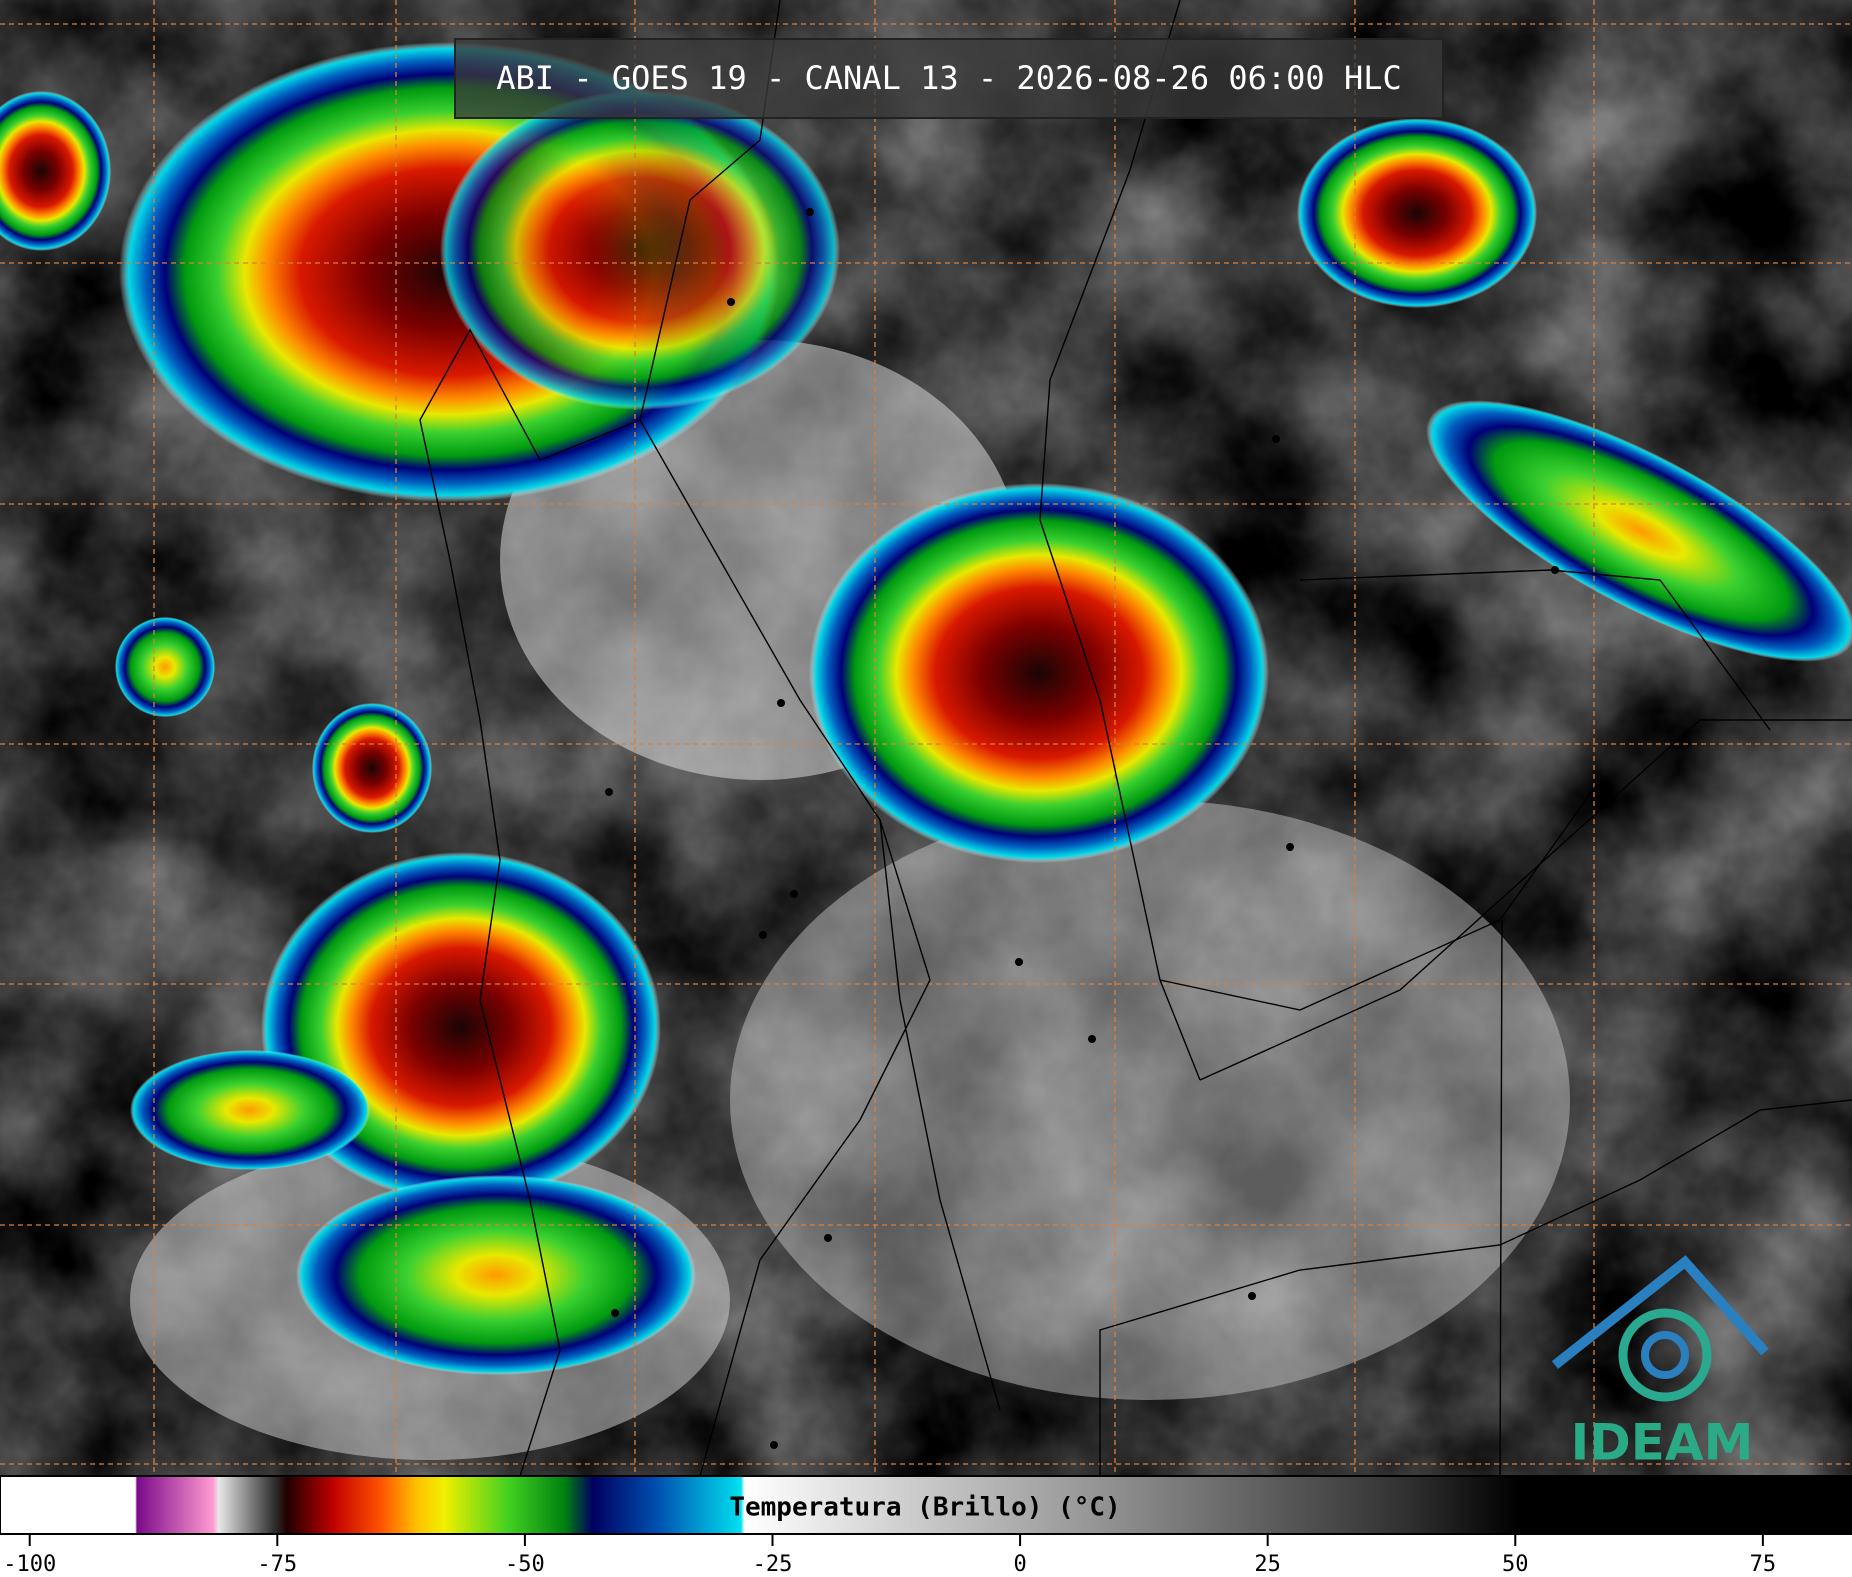  Describe the element at coordinates (1267, 1564) in the screenshot. I see `colorbar-tick-label: 25` at that location.